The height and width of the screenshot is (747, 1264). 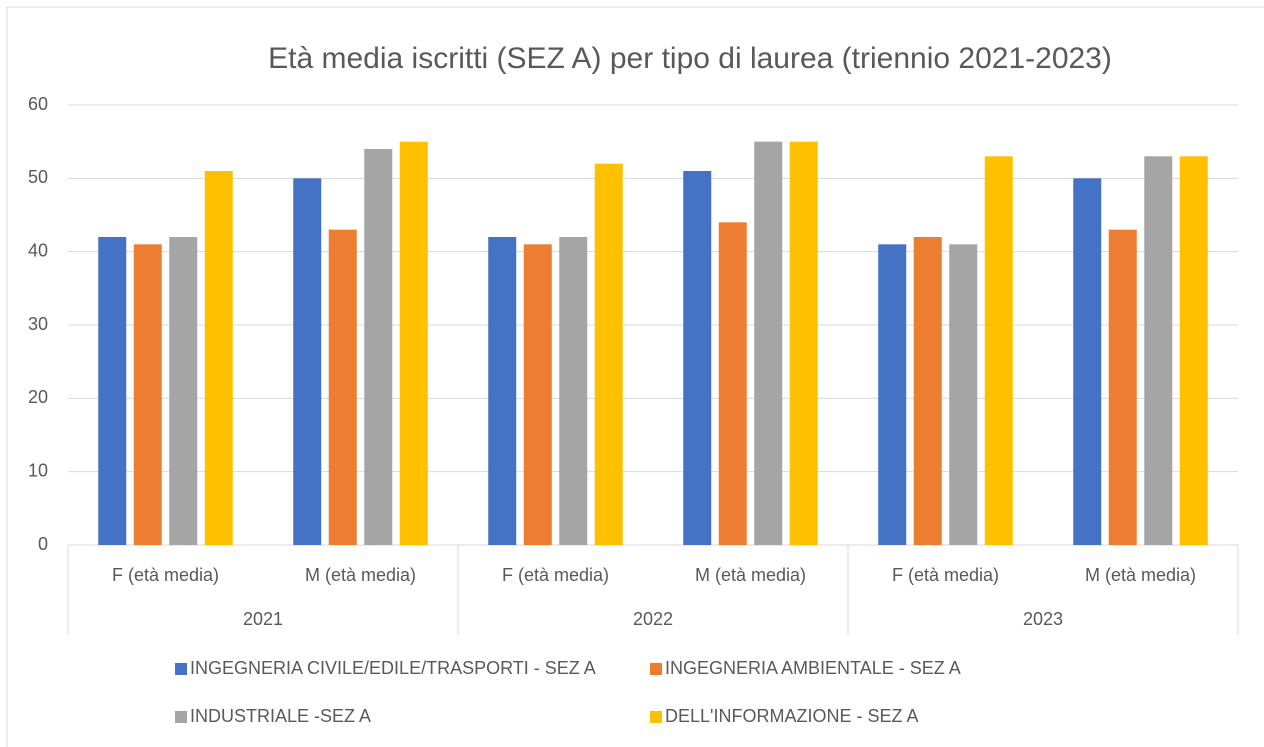 I want to click on y-tick-label: 20, so click(x=38, y=397).